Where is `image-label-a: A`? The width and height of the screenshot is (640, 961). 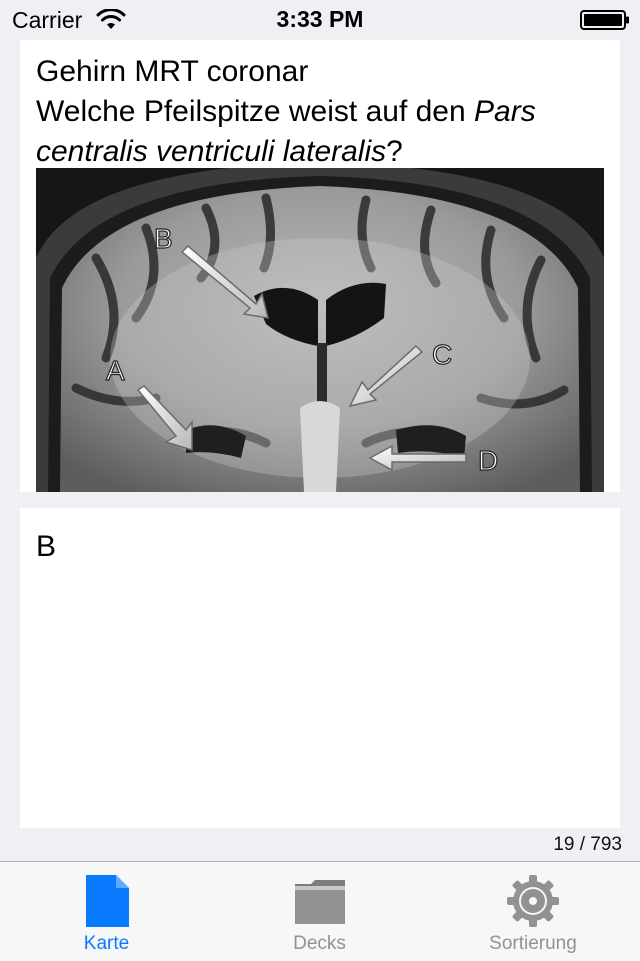
image-label-a: A is located at coordinates (115, 370).